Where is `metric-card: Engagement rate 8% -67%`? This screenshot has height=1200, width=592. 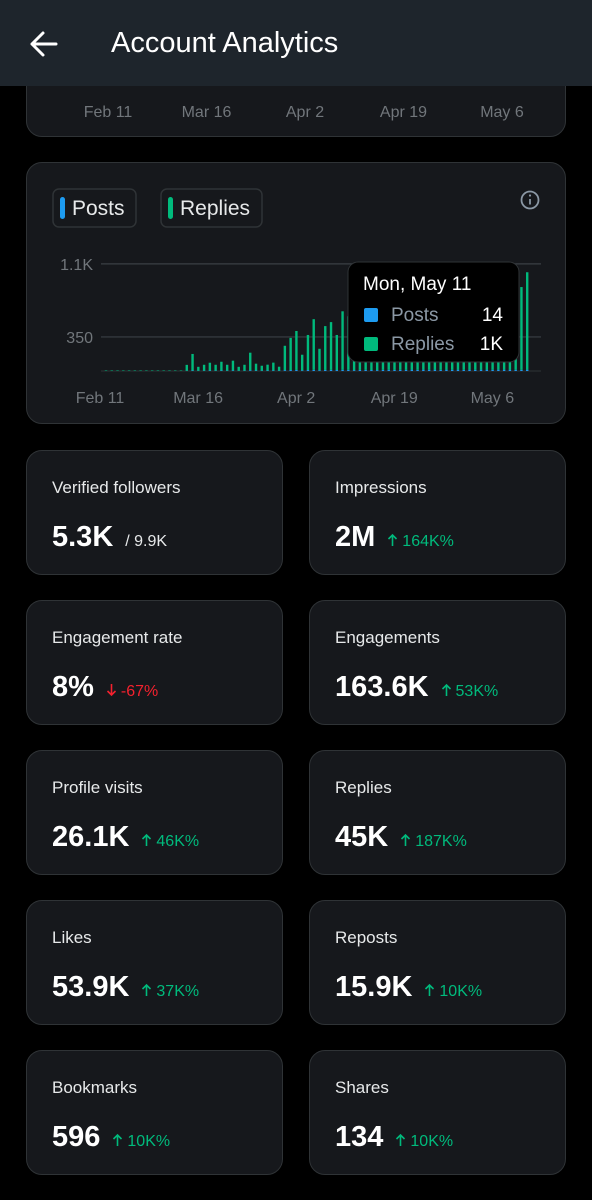 metric-card: Engagement rate 8% -67% is located at coordinates (154, 662).